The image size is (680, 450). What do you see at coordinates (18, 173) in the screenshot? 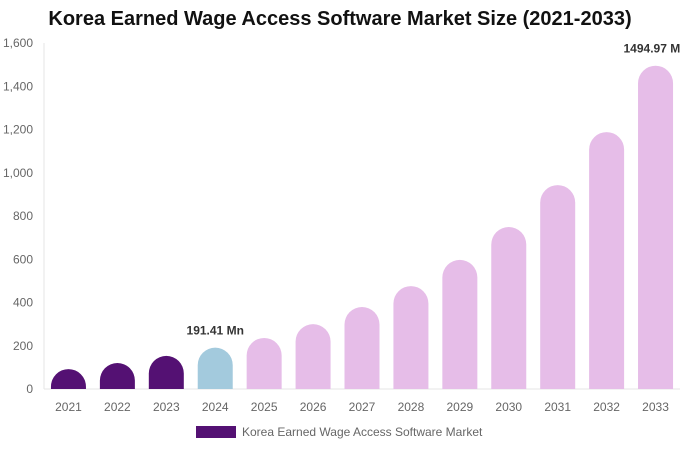
I see `y-tick-label: 1,000` at bounding box center [18, 173].